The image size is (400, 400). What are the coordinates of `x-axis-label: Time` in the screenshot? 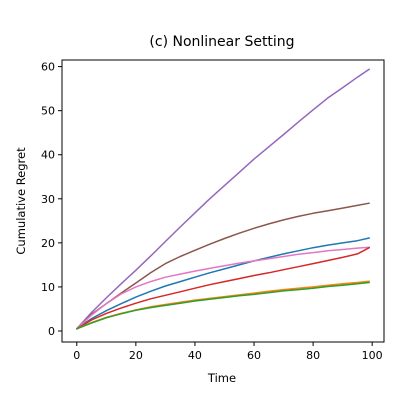 It's located at (221, 378).